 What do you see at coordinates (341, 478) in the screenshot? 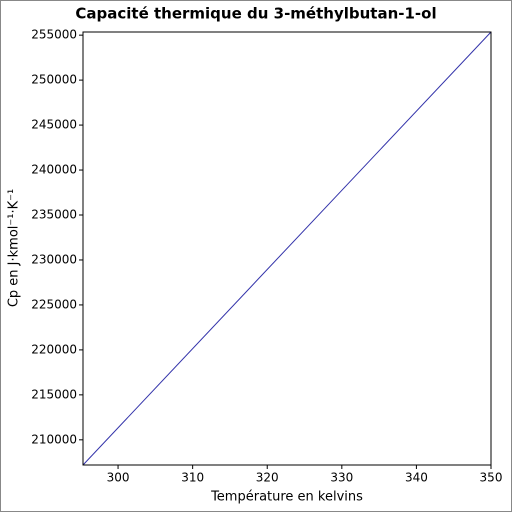
I see `x-tick-label: 330` at bounding box center [341, 478].